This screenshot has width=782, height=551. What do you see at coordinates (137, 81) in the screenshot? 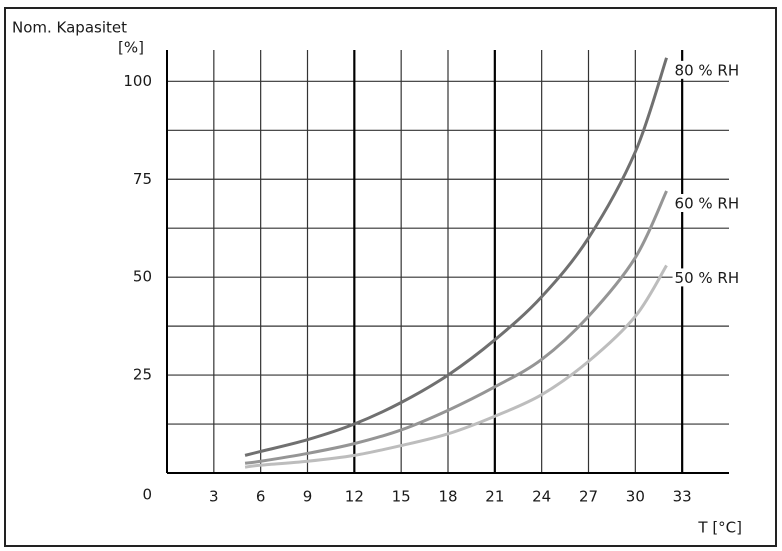
I see `y-tick-label: 100` at bounding box center [137, 81].